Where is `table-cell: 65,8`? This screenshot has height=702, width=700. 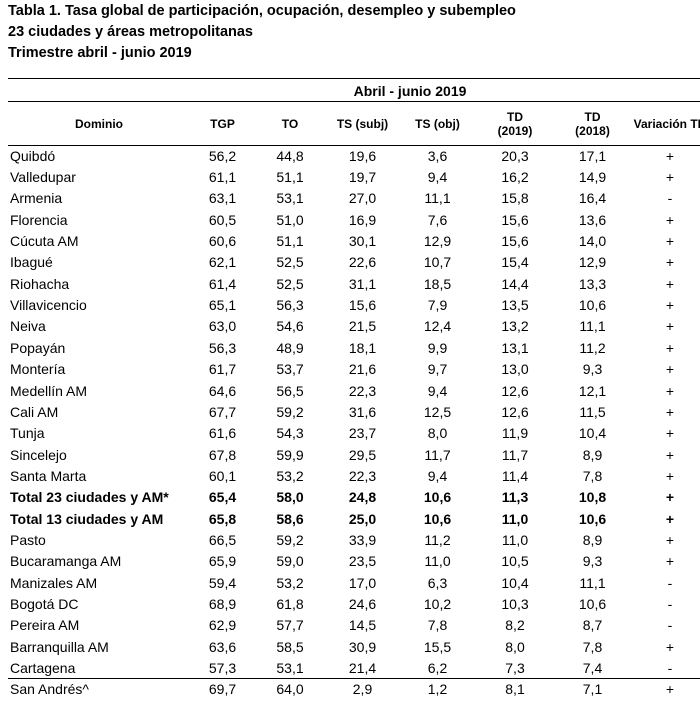 table-cell: 65,8 is located at coordinates (222, 518).